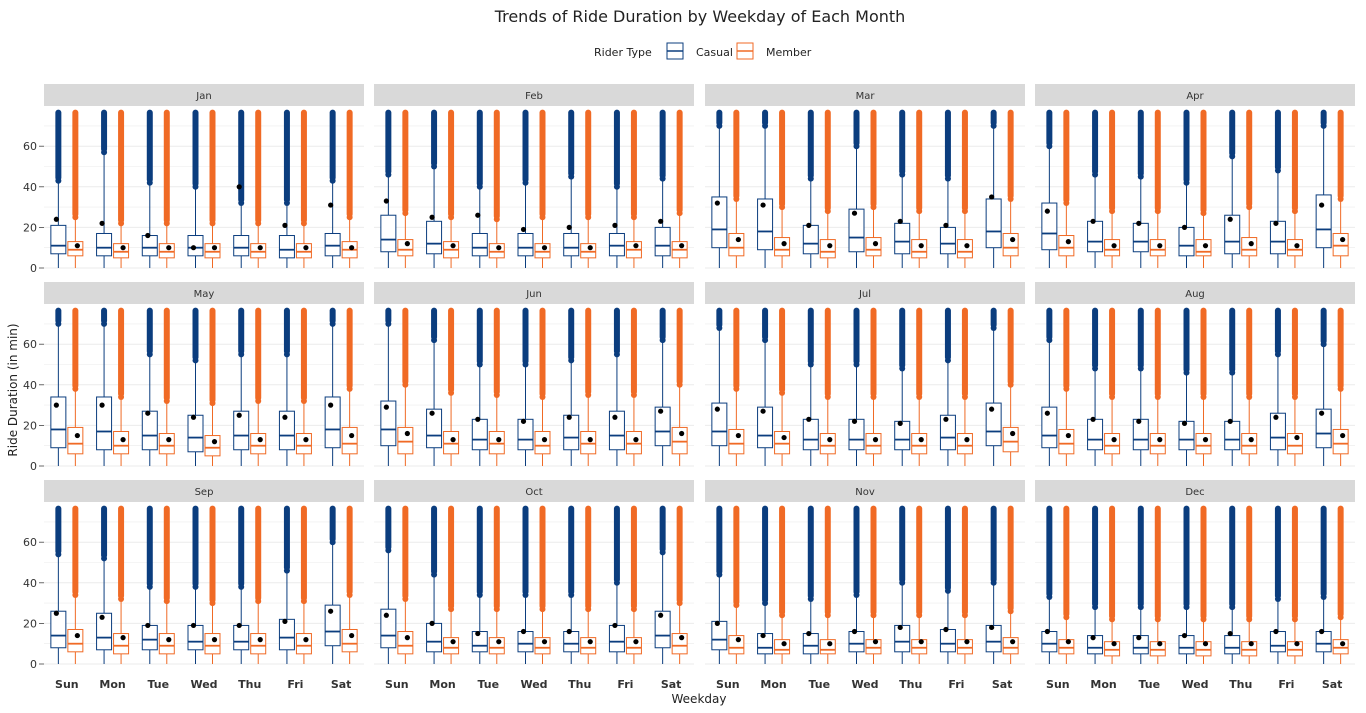 The width and height of the screenshot is (1366, 713). What do you see at coordinates (1066, 584) in the screenshot?
I see `box-member-sun` at bounding box center [1066, 584].